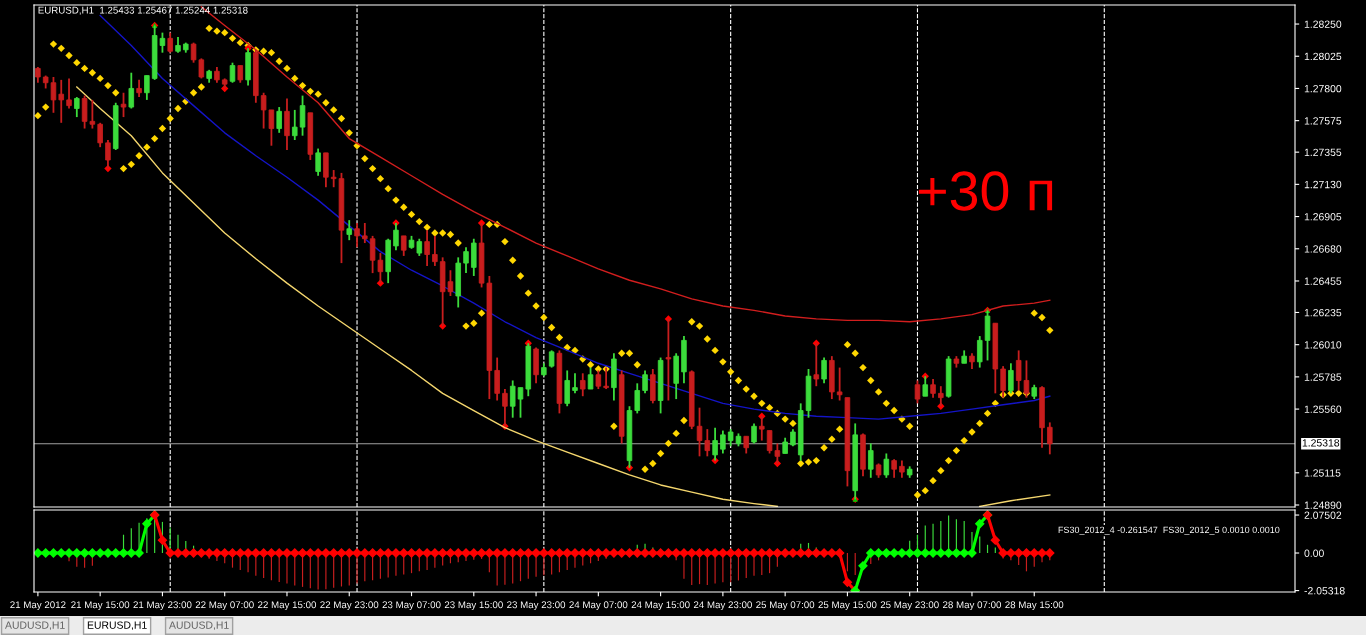 Image resolution: width=1366 pixels, height=635 pixels. Describe the element at coordinates (1323, 345) in the screenshot. I see `y-tick-label: 1.26010` at that location.